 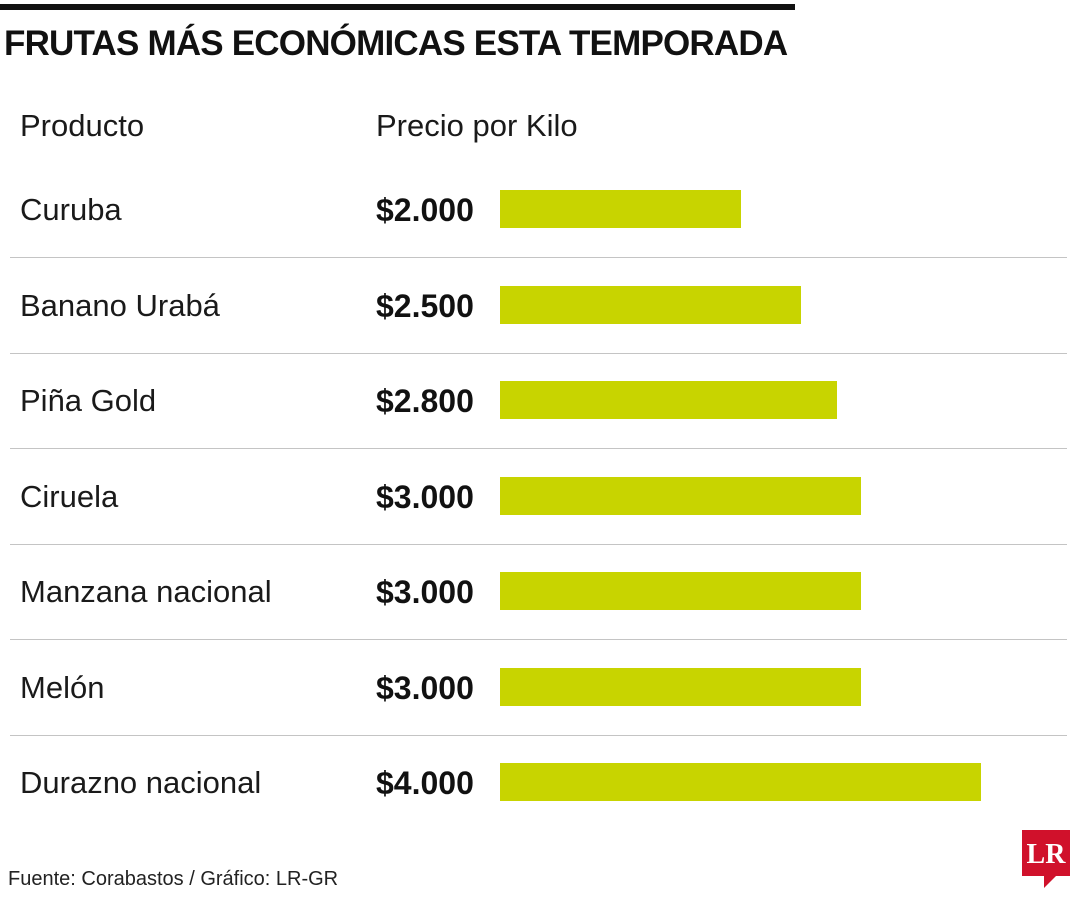 I want to click on category-label: Banano Urabá, so click(x=120, y=305).